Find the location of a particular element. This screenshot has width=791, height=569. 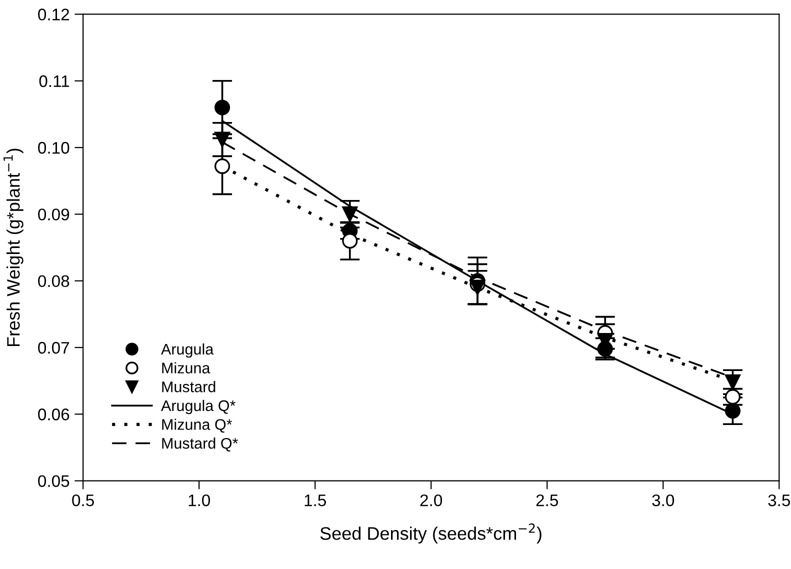

x-tick-label: 3.5 is located at coordinates (779, 500).